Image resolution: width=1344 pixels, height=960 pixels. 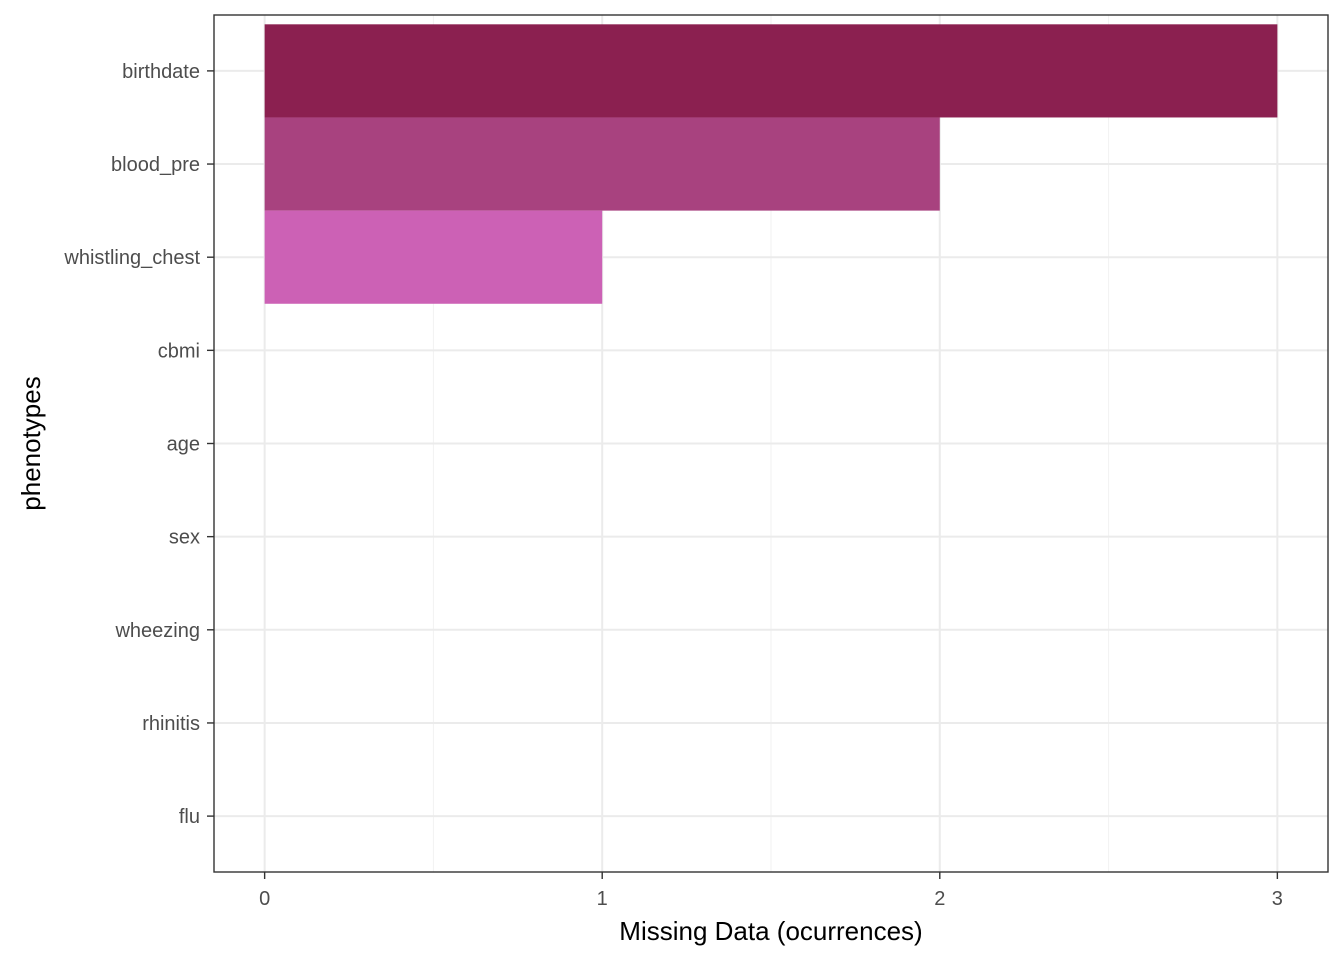 What do you see at coordinates (602, 164) in the screenshot?
I see `bar-blood_pre` at bounding box center [602, 164].